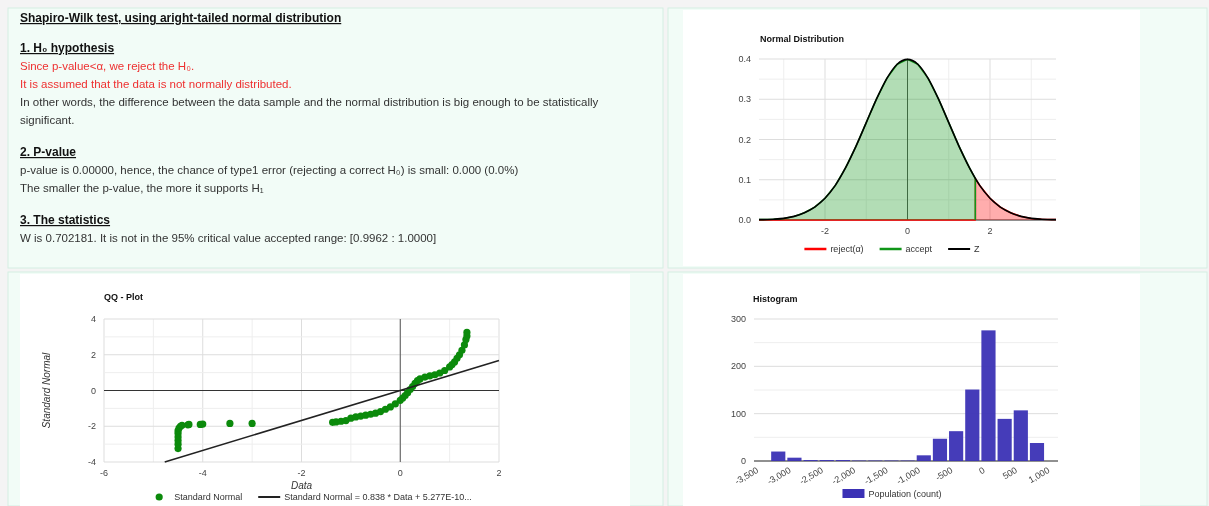 The height and width of the screenshot is (506, 1209). What do you see at coordinates (919, 249) in the screenshot?
I see `legend-label: accept` at bounding box center [919, 249].